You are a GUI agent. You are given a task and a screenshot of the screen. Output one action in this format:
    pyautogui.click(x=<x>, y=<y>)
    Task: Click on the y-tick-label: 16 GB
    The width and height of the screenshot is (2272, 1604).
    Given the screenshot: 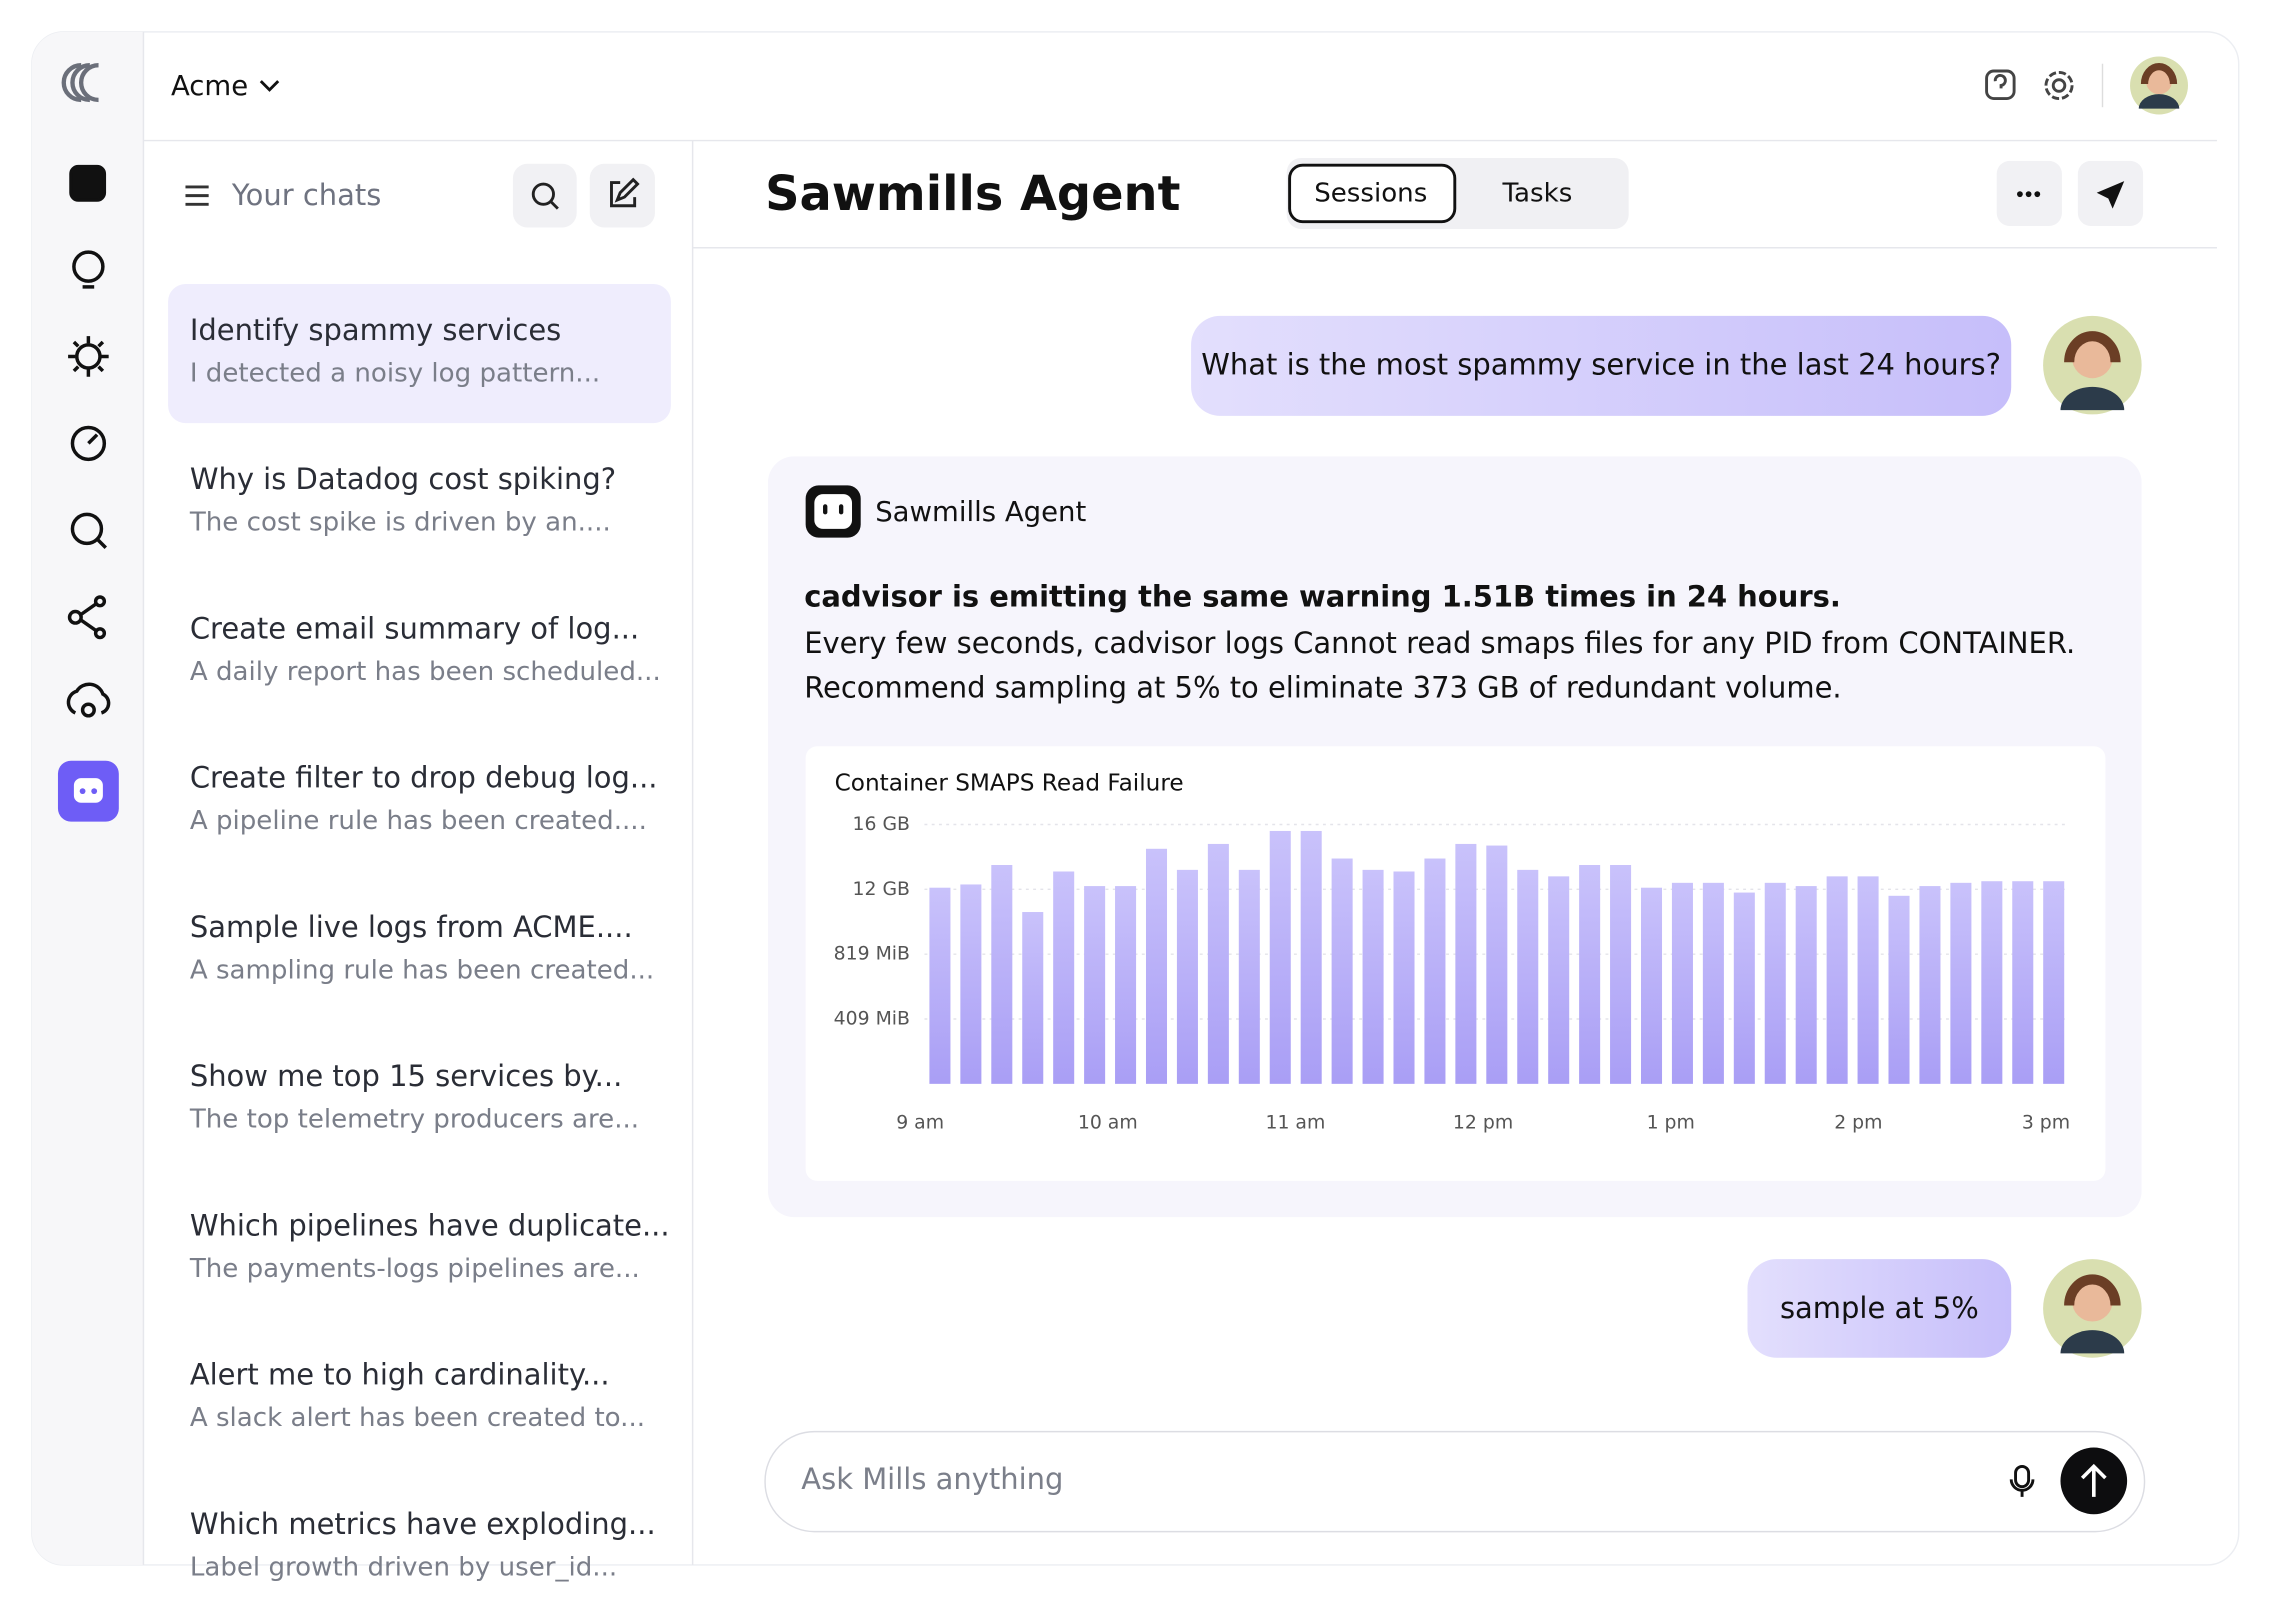 What is the action you would take?
    pyautogui.click(x=881, y=824)
    